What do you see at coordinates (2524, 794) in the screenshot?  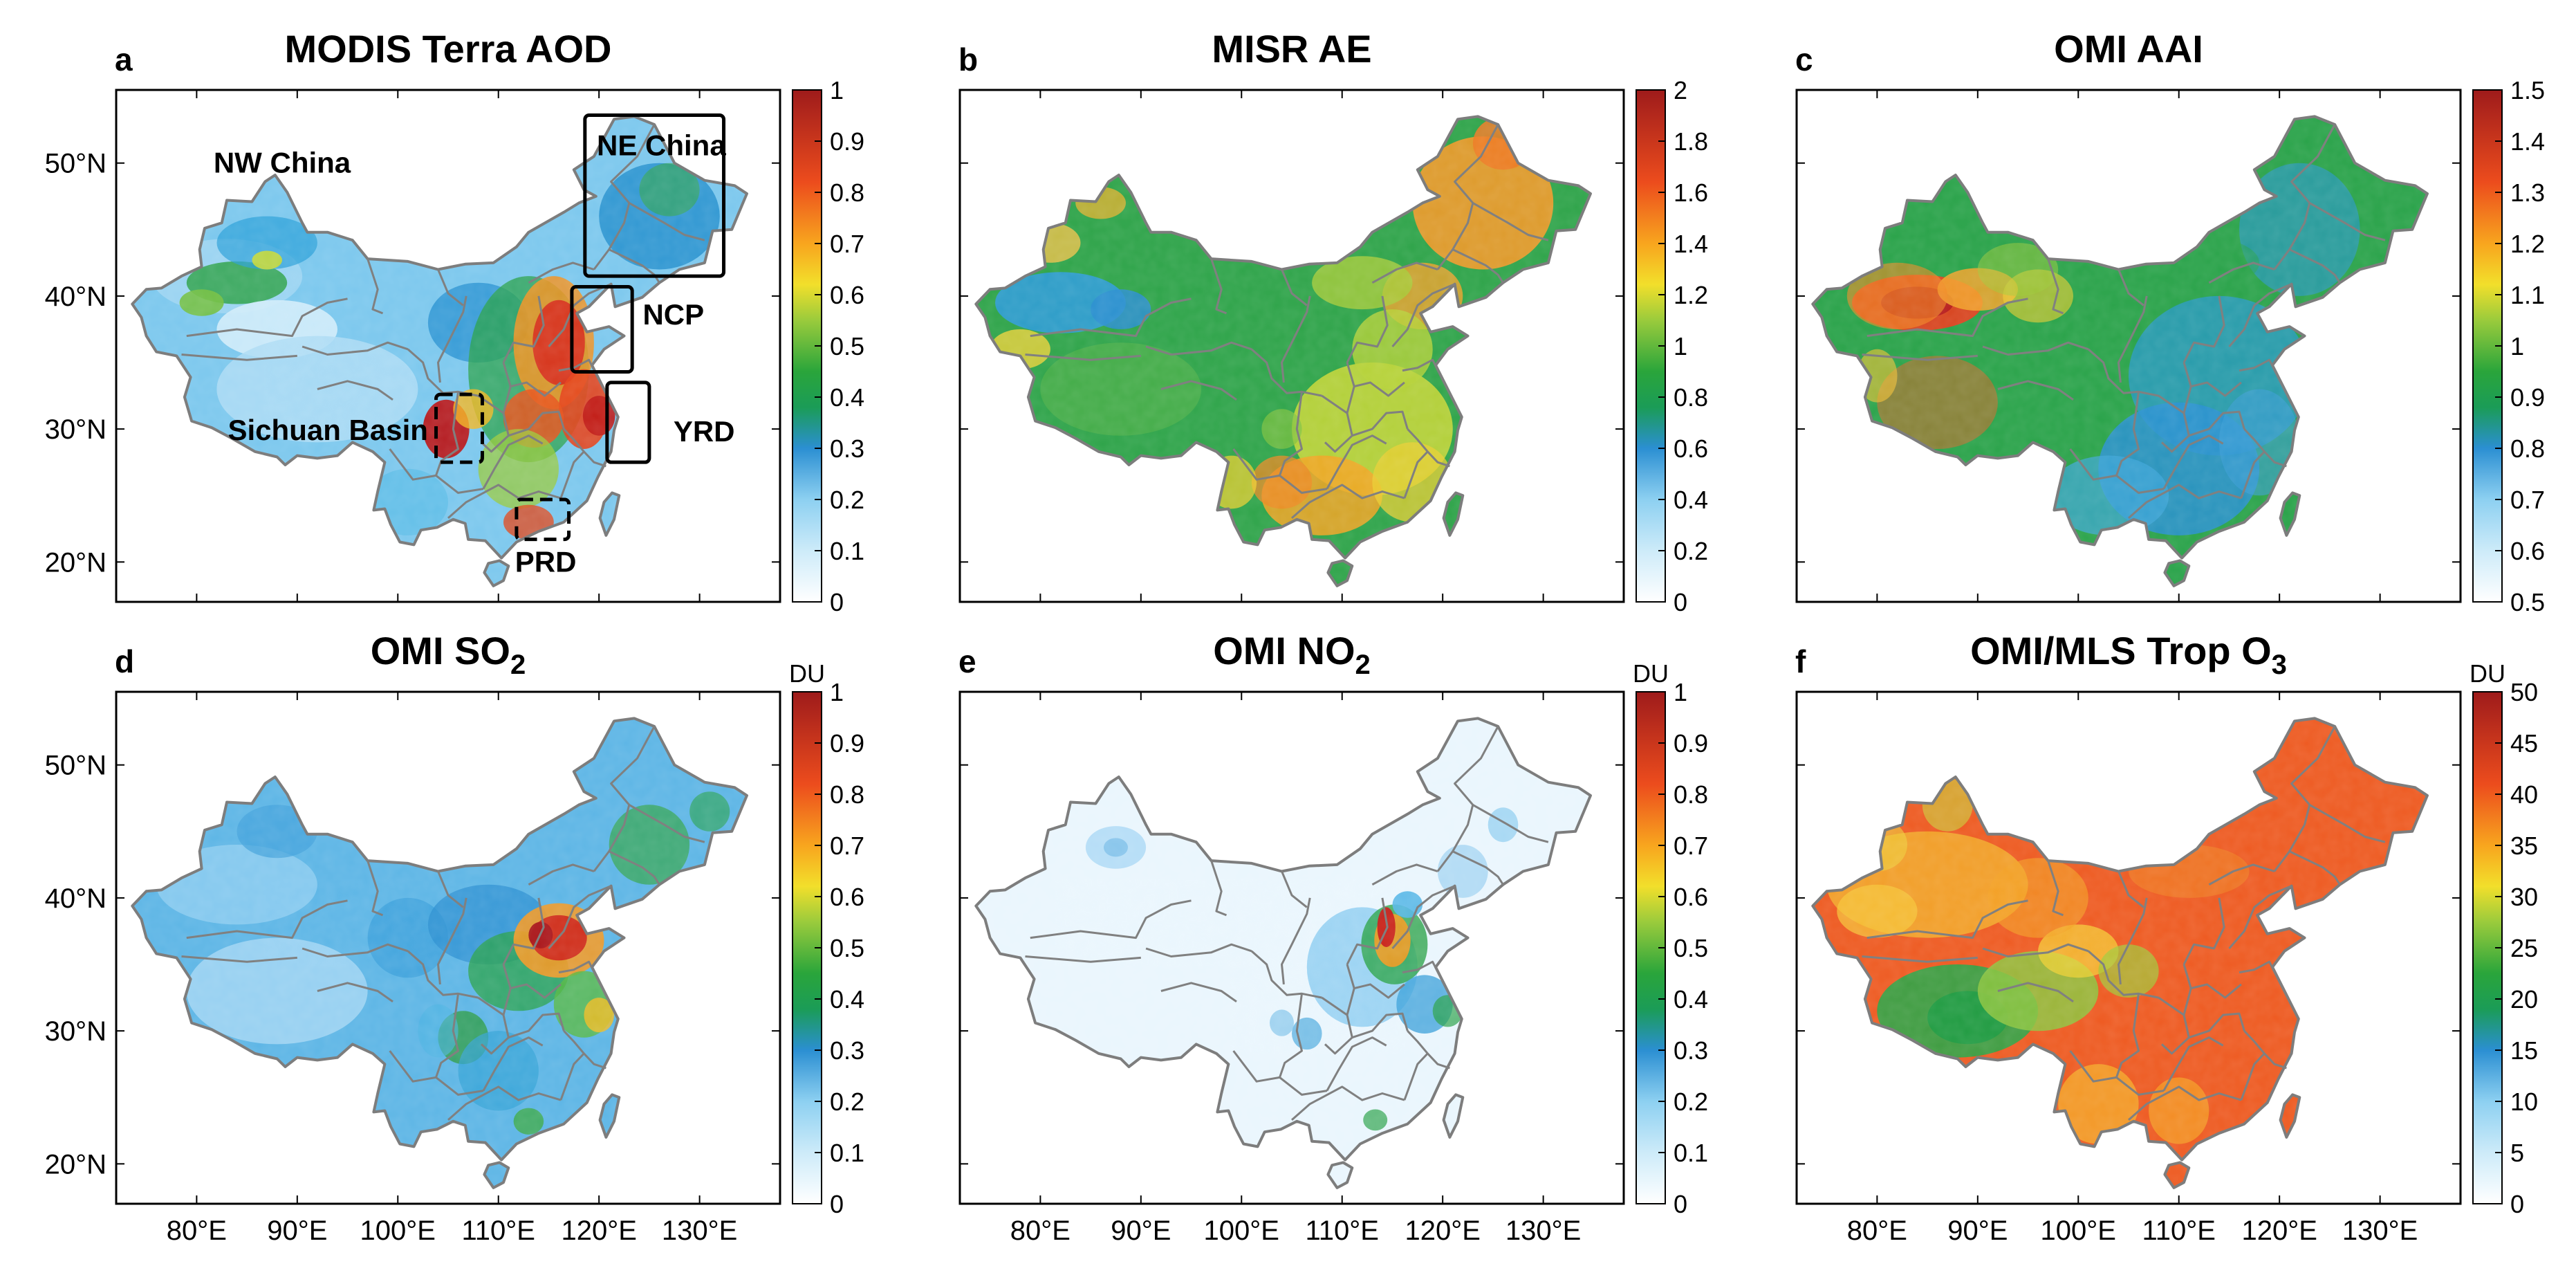 I see `colorbar-tick-label: 40` at bounding box center [2524, 794].